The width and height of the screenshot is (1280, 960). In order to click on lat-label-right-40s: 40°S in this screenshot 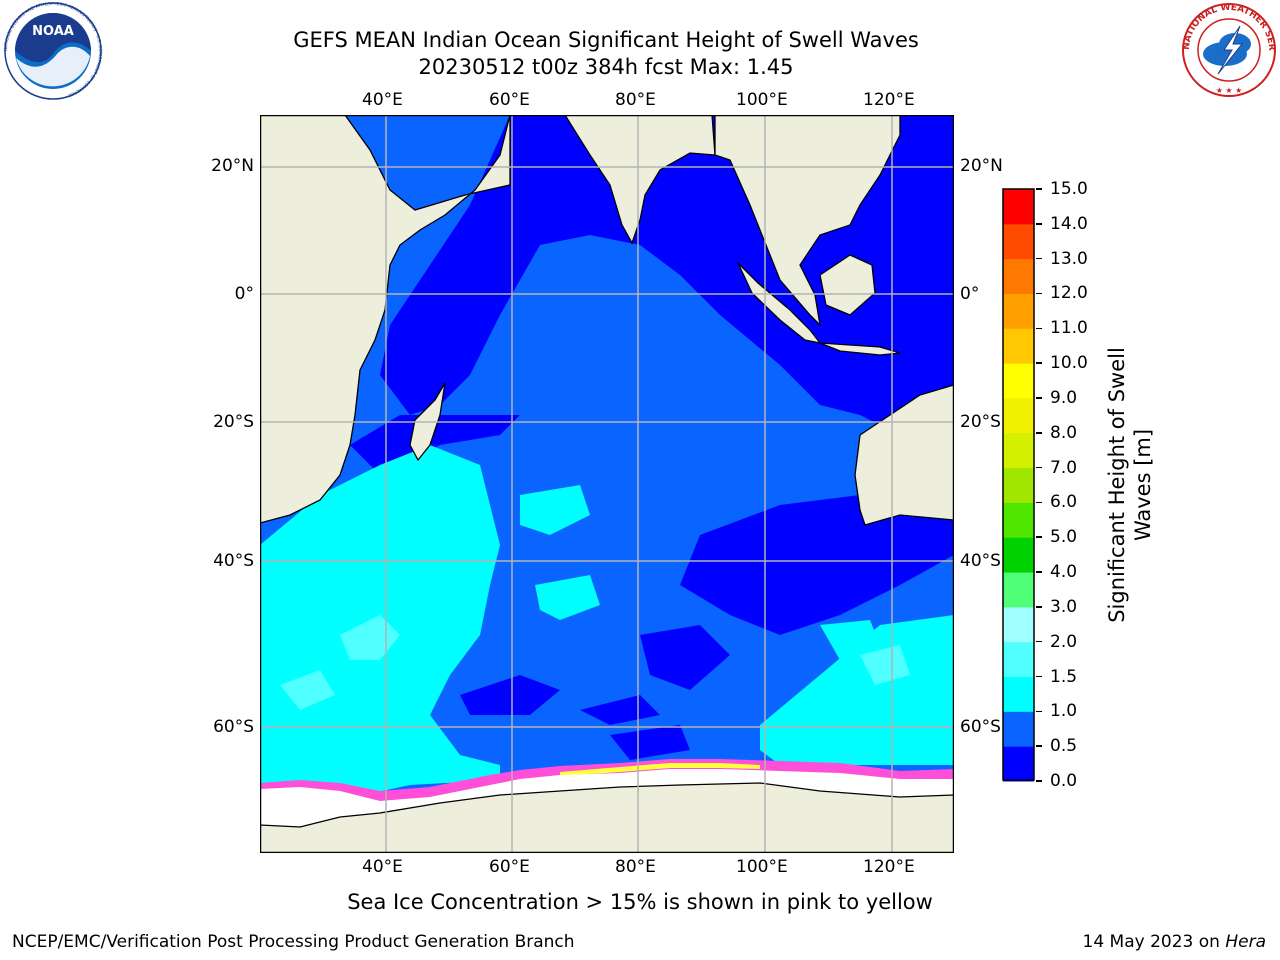, I will do `click(980, 561)`.